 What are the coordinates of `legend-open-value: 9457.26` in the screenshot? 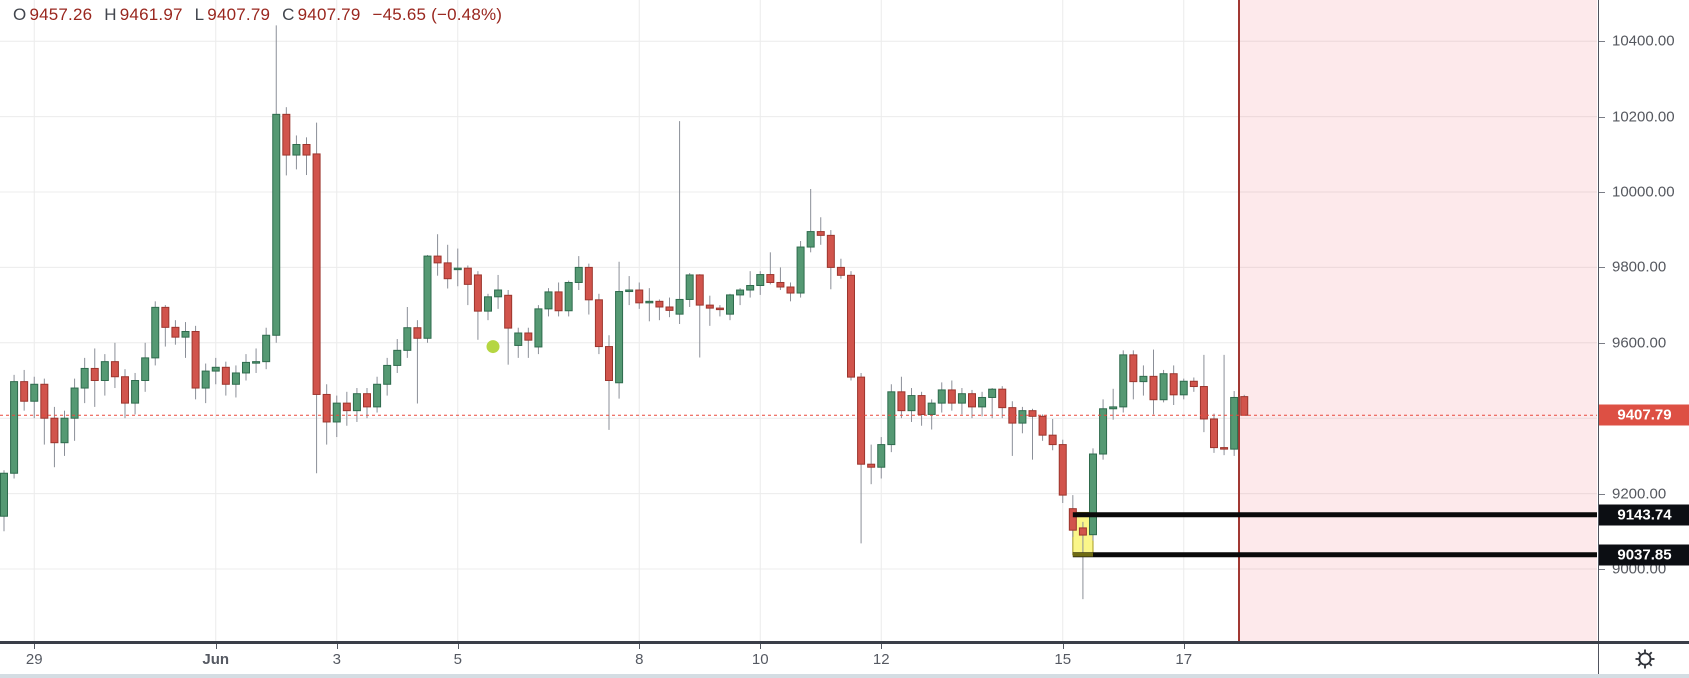 It's located at (61, 14).